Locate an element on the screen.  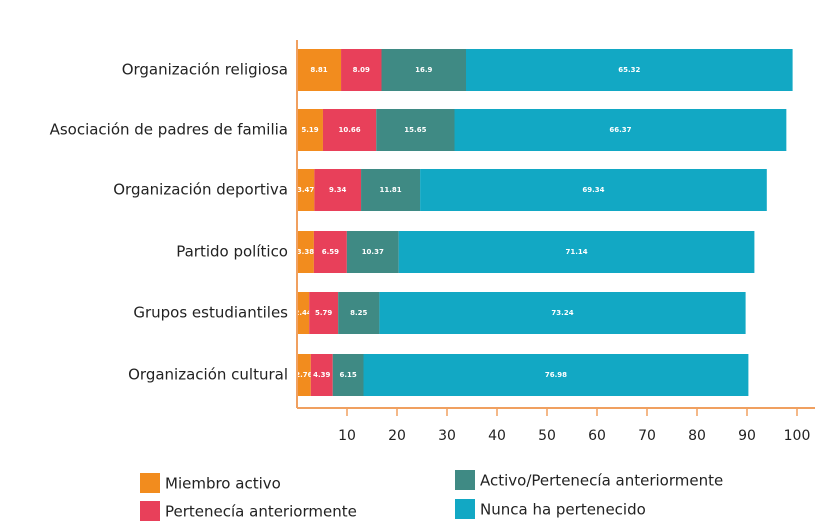
x-tick-label: 30 is located at coordinates (447, 436).